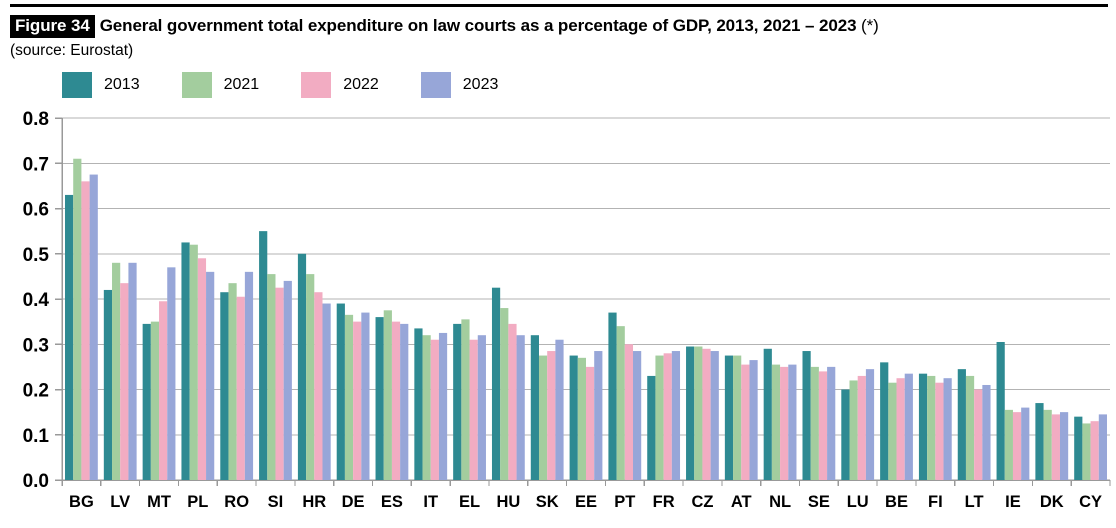  Describe the element at coordinates (581, 418) in the screenshot. I see `bar-EE-2021` at that location.